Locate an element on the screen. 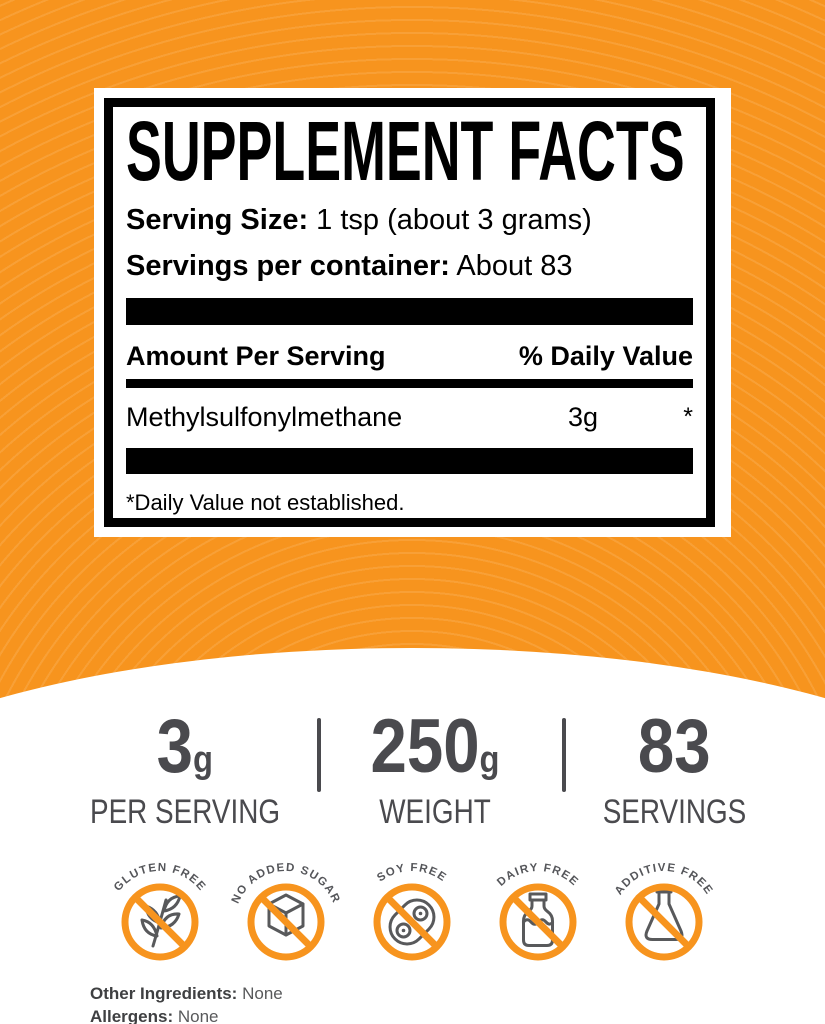 This screenshot has width=825, height=1024. daily-value-footnote: *Daily Value not established. is located at coordinates (265, 502).